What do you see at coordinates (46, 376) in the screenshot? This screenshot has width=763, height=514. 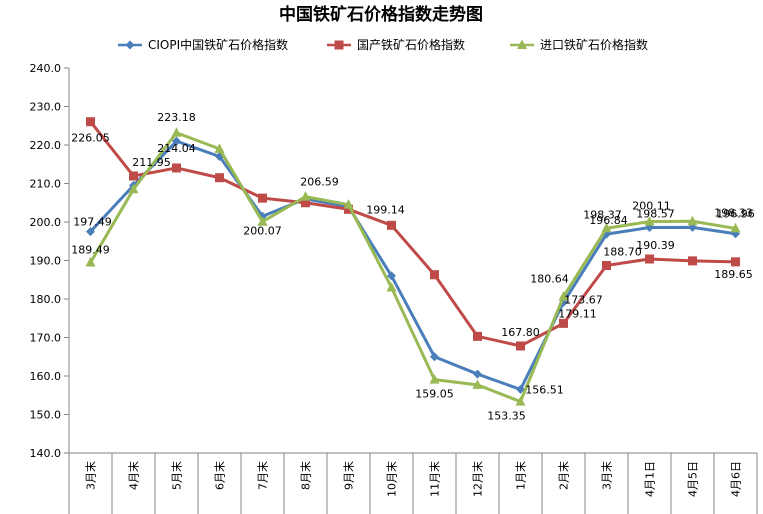 I see `y-tick-label: 160.0` at bounding box center [46, 376].